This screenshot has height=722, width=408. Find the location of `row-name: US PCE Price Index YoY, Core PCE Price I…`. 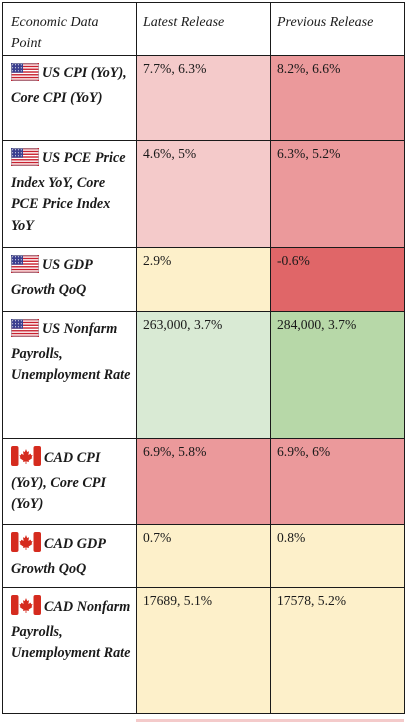

row-name: US PCE Price Index YoY, Core PCE Price I… is located at coordinates (68, 192).